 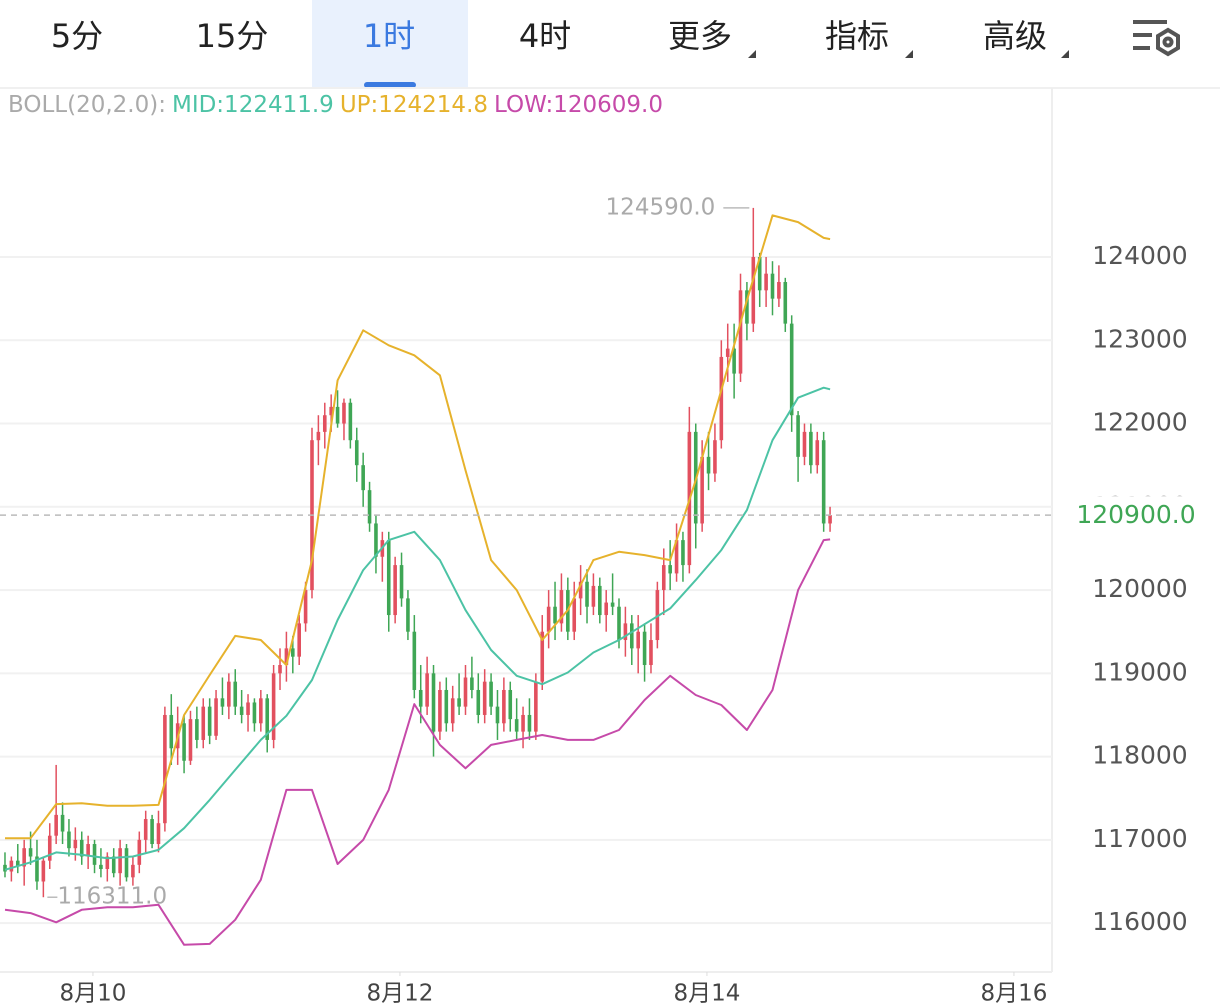 What do you see at coordinates (232, 36) in the screenshot?
I see `tab: 15分` at bounding box center [232, 36].